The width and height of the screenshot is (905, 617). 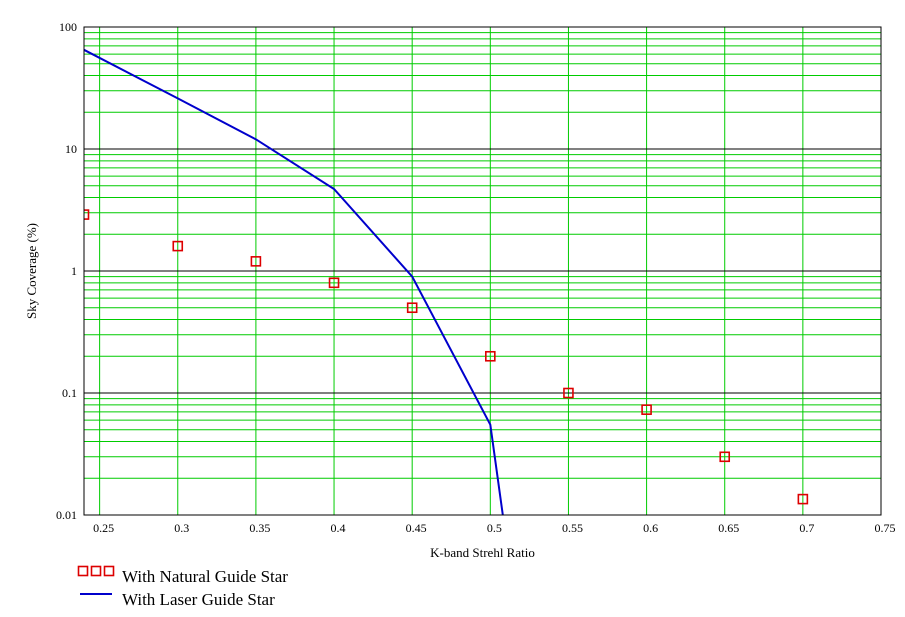 I want to click on x-tick-label: 0.75, so click(x=885, y=528).